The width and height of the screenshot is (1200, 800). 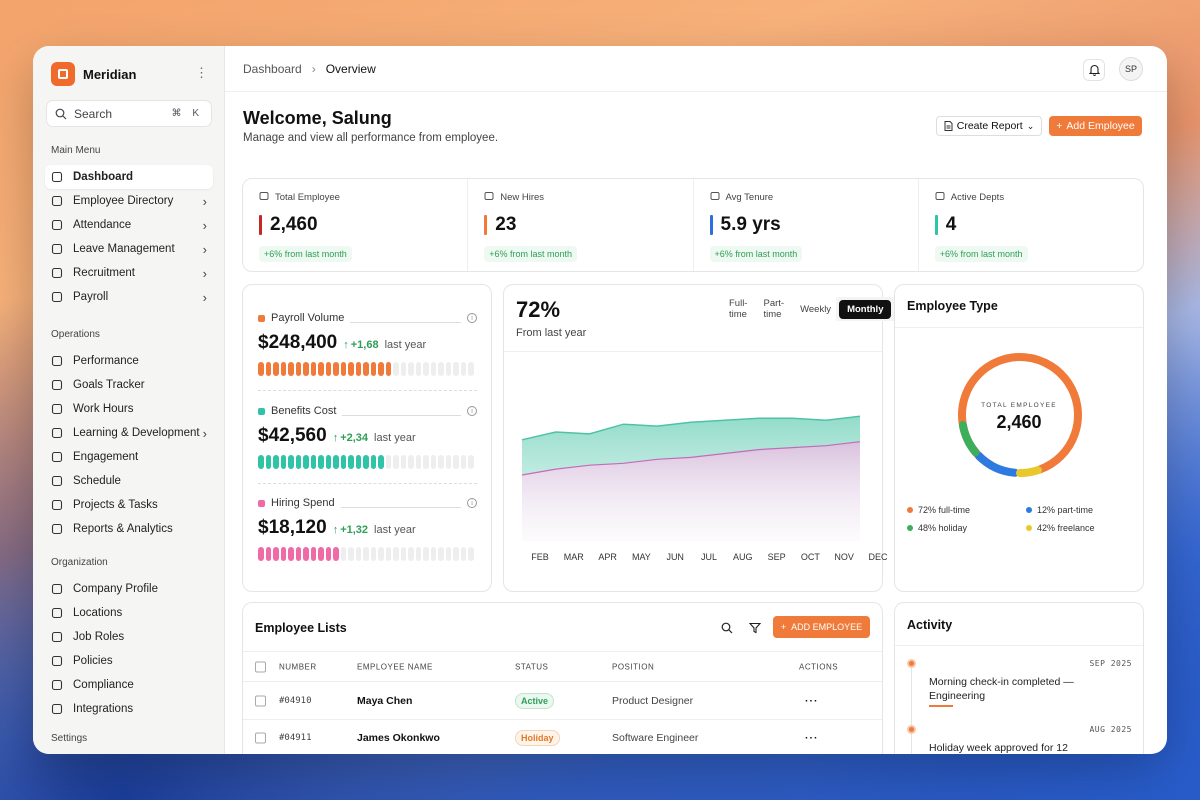 What do you see at coordinates (129, 685) in the screenshot?
I see `sidebar-item-compliance: Compliance` at bounding box center [129, 685].